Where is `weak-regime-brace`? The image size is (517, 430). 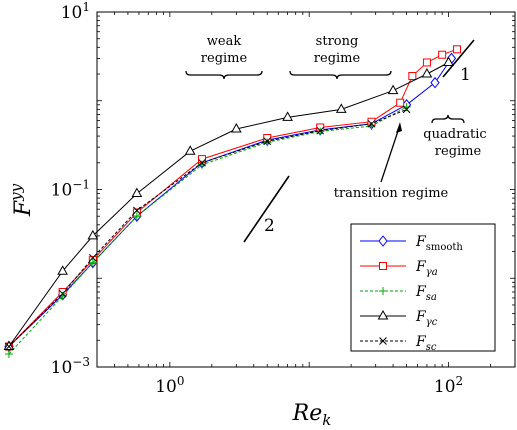 weak-regime-brace is located at coordinates (224, 75).